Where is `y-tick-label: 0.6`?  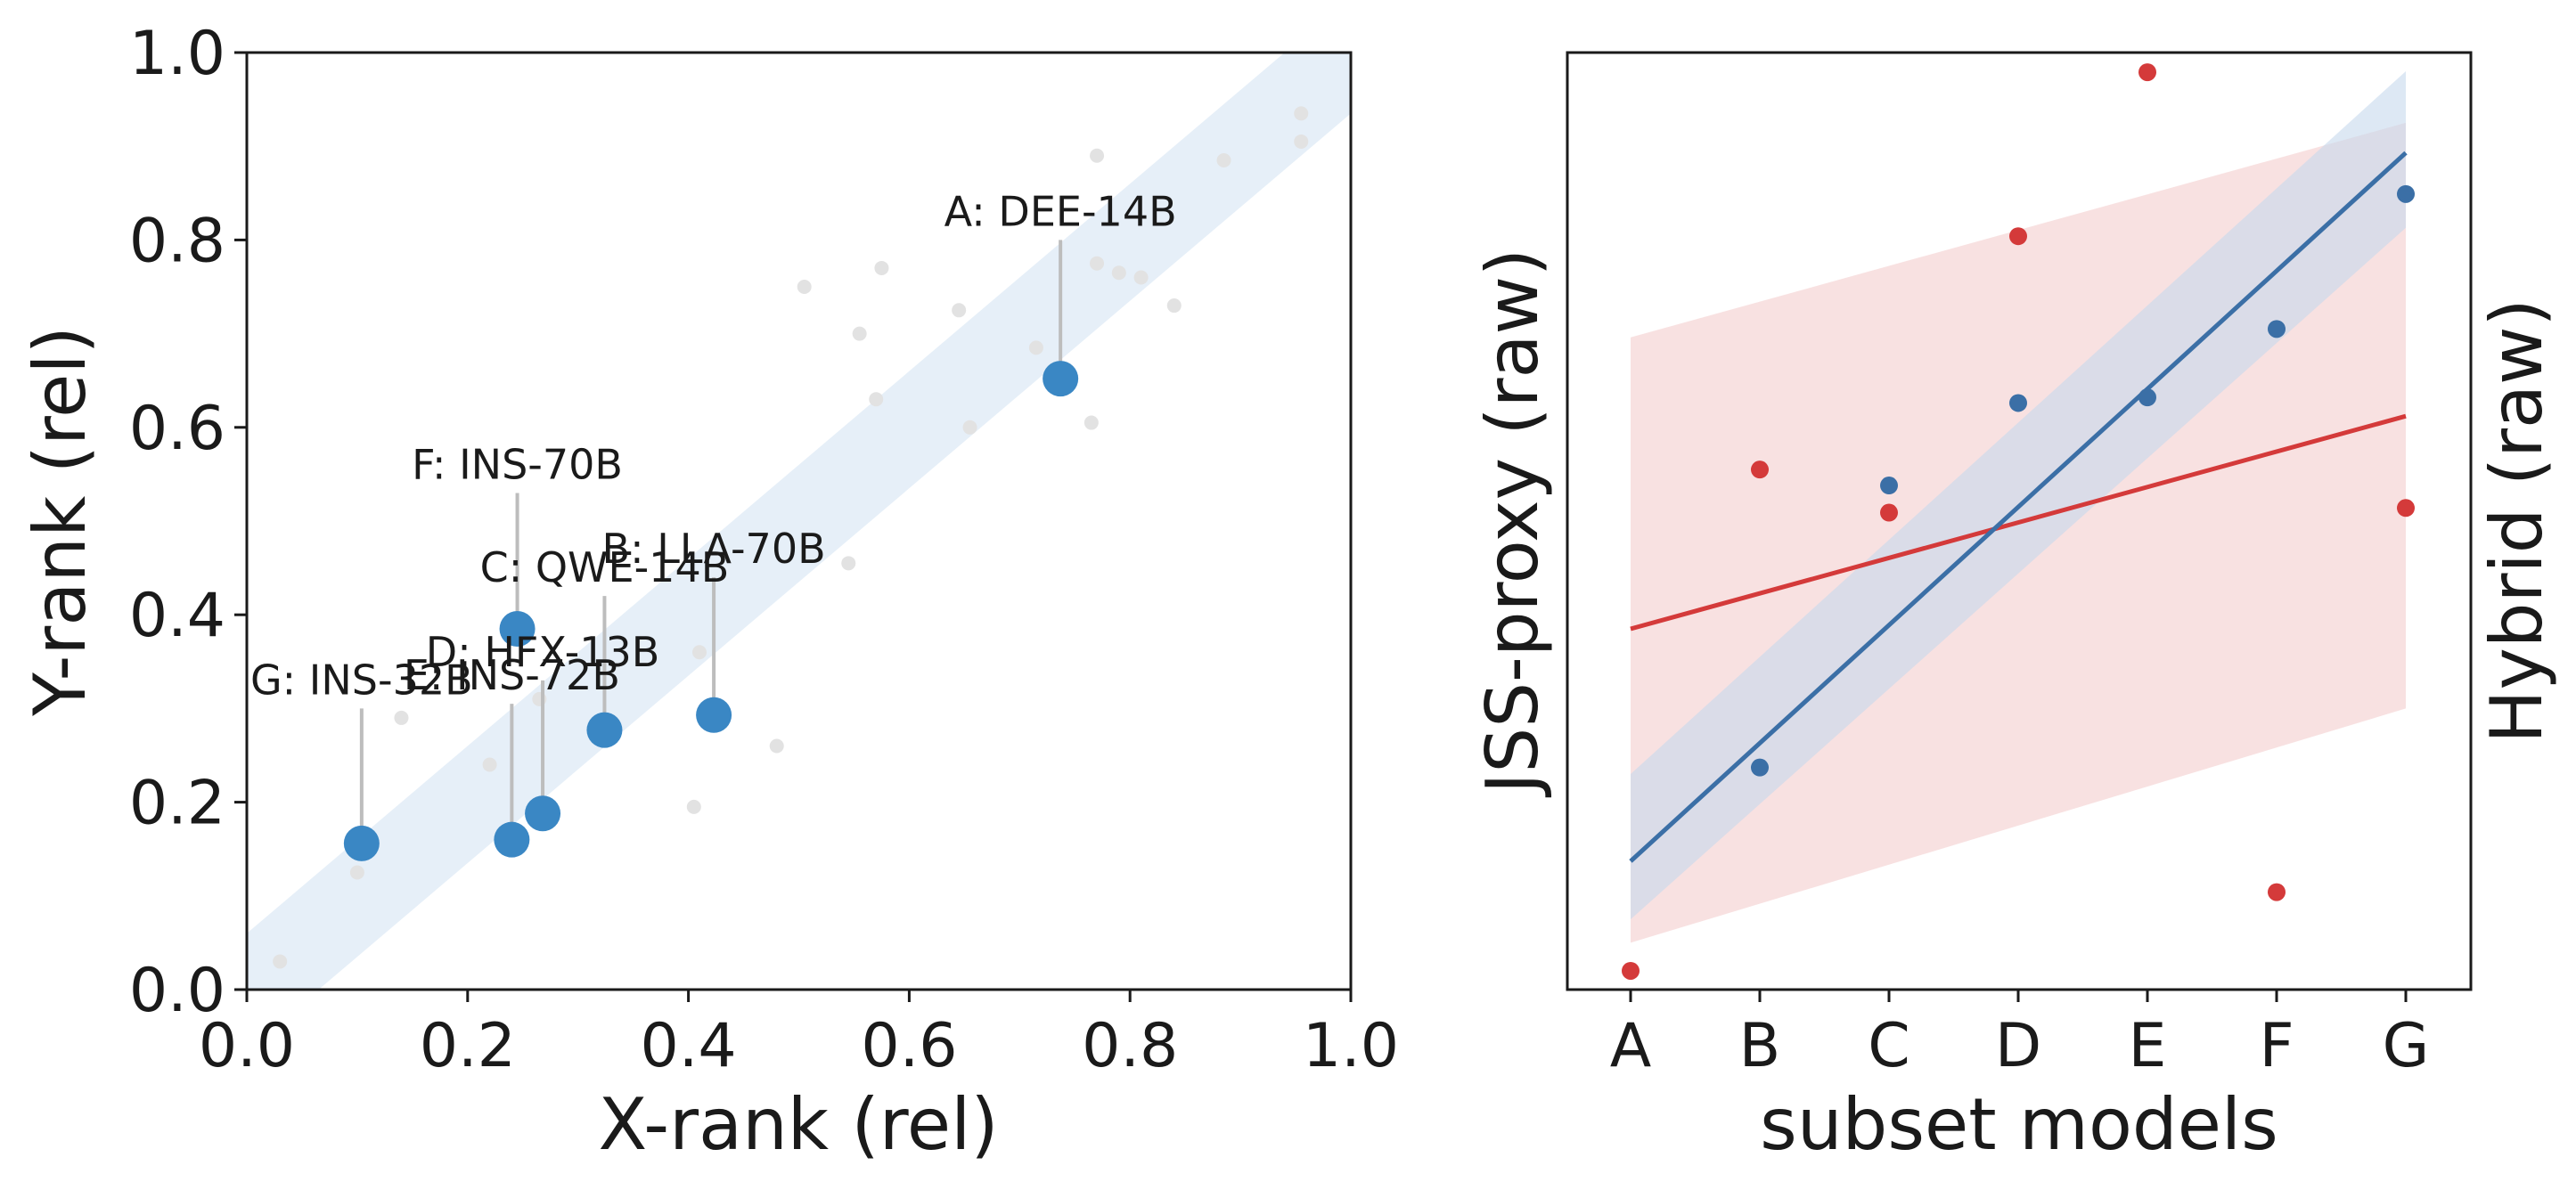
y-tick-label: 0.6 is located at coordinates (177, 429).